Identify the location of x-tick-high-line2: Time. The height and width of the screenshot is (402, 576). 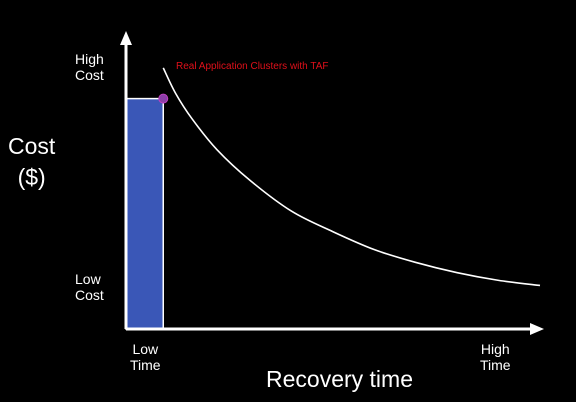
(495, 365).